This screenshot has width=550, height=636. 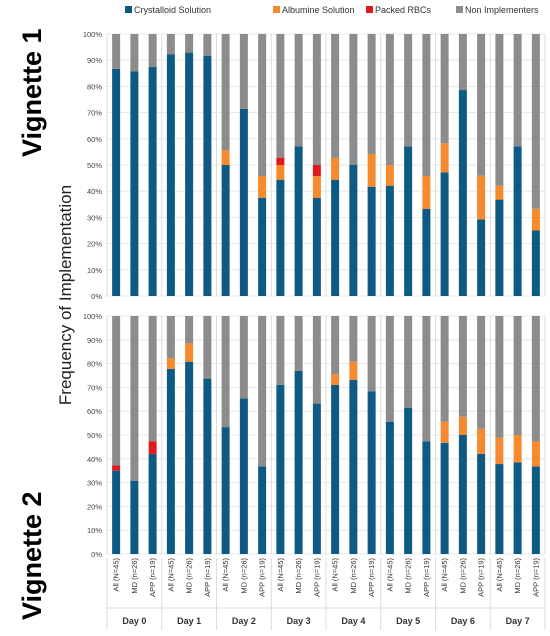 What do you see at coordinates (94, 483) in the screenshot?
I see `y-tick-label-2-3: 30%` at bounding box center [94, 483].